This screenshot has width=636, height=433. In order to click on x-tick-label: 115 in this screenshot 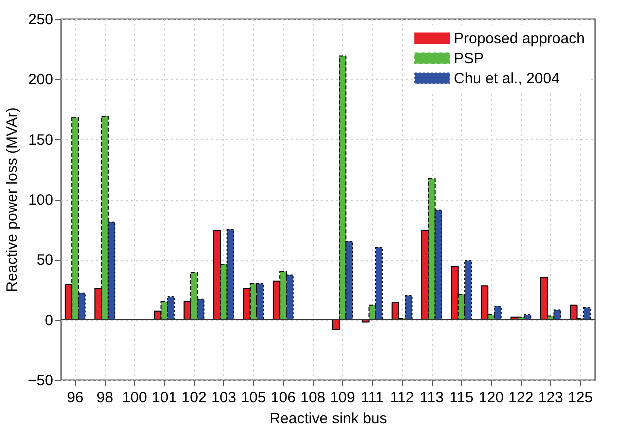, I will do `click(462, 398)`.